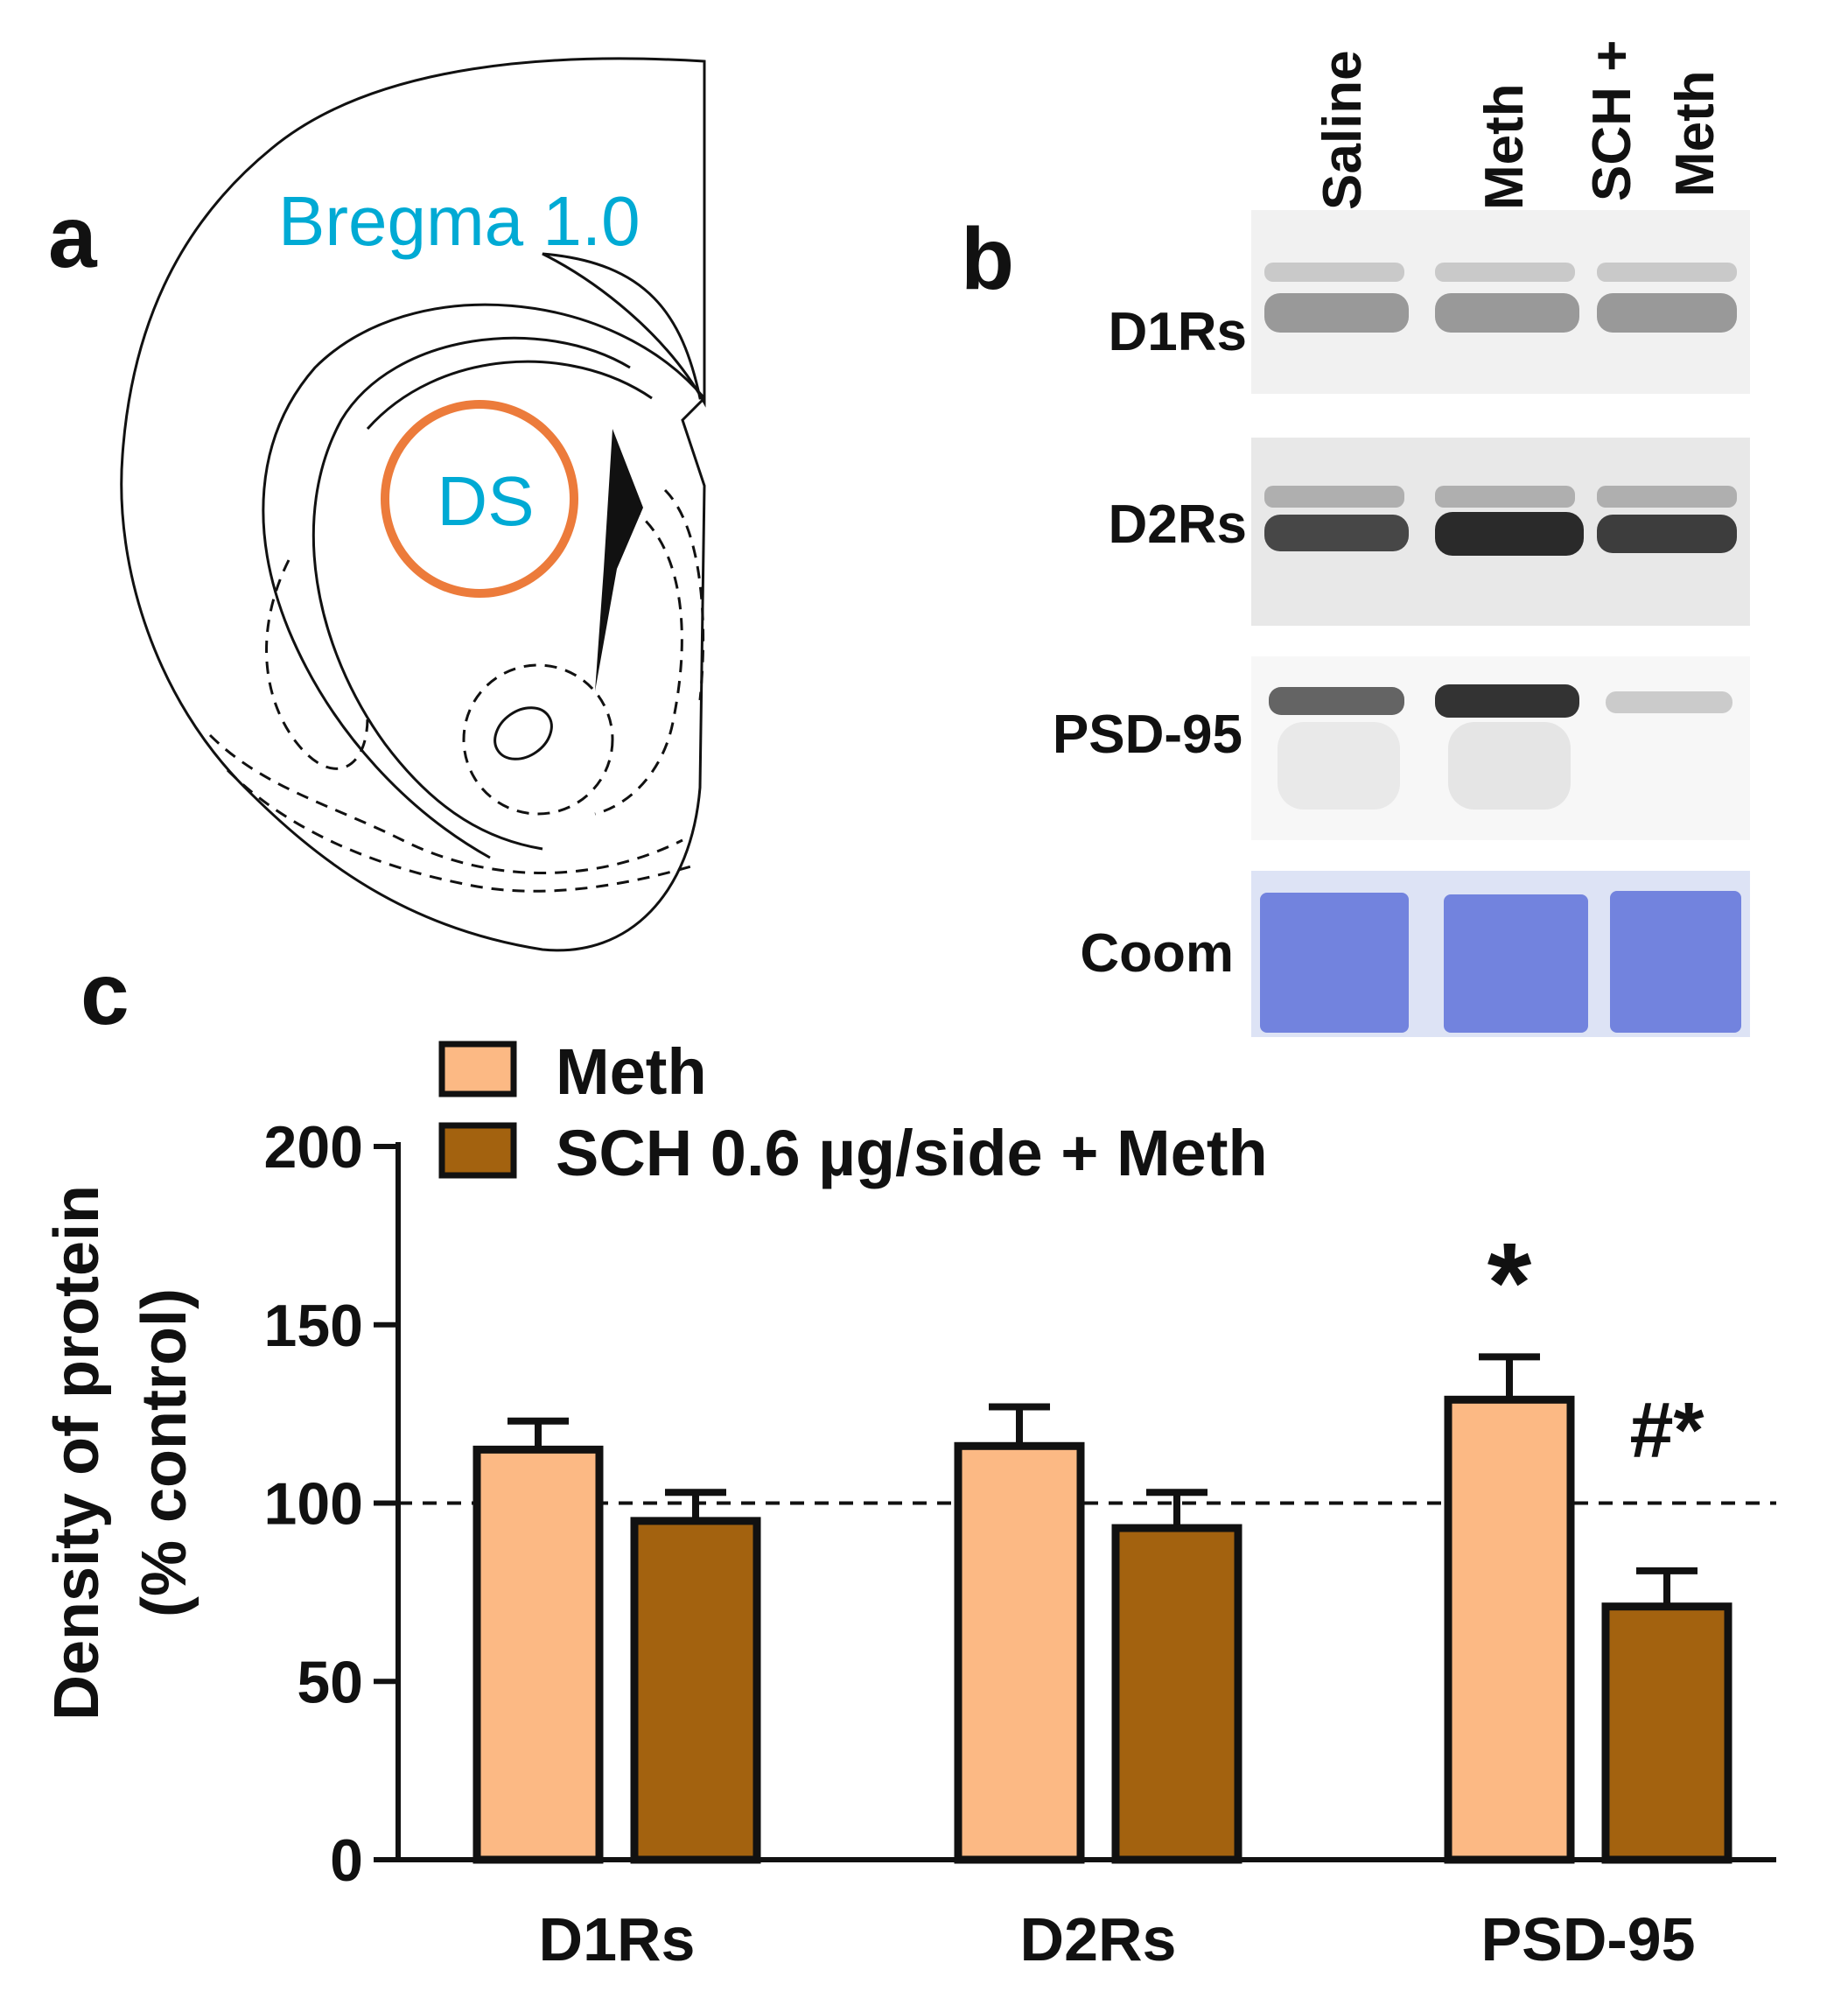  I want to click on row-label-coom: Coom, so click(1157, 953).